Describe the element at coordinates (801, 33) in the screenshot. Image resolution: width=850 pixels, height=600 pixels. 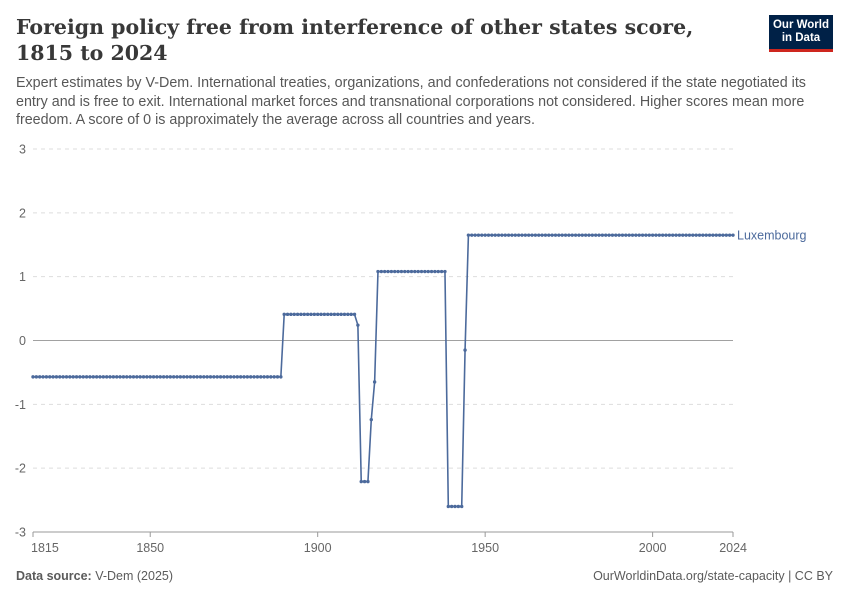
I see `owid-logo: Our World in Data` at that location.